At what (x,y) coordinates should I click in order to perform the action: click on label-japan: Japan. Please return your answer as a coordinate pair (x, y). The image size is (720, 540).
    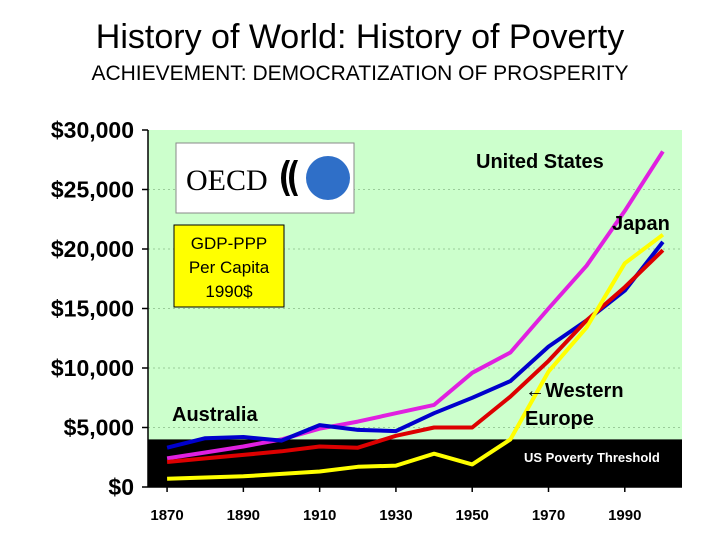
    Looking at the image, I should click on (641, 224).